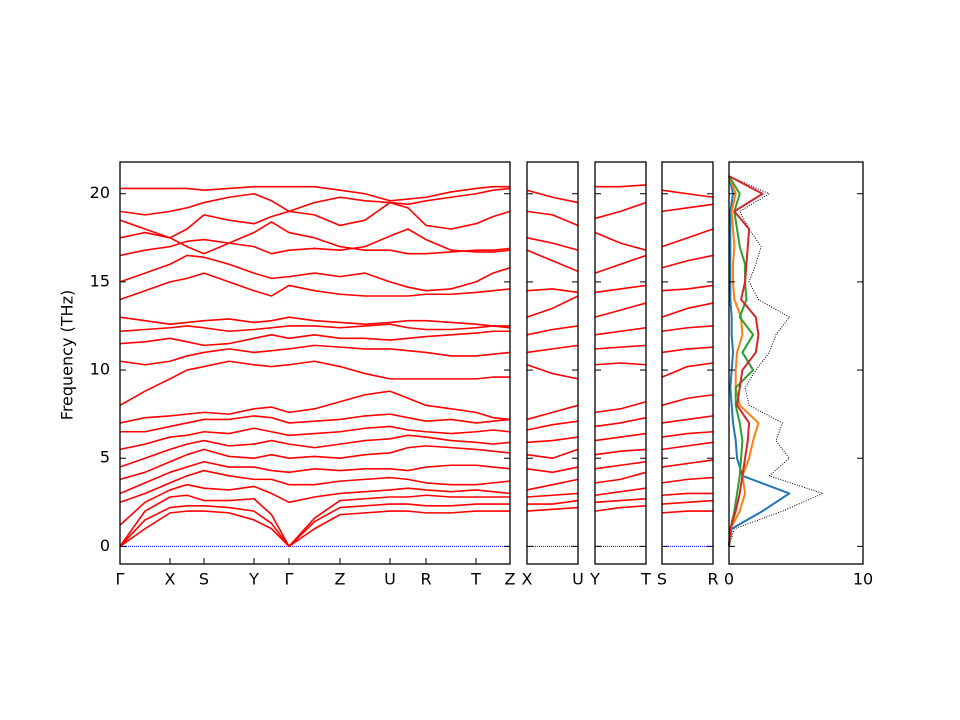  I want to click on x-tick-label: 10, so click(863, 579).